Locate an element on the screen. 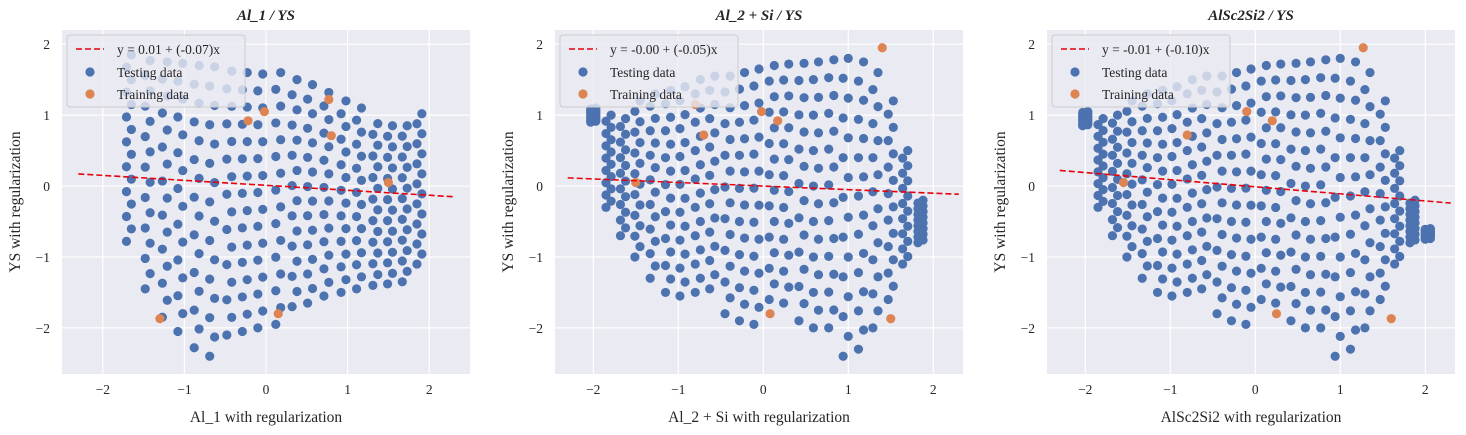 Image resolution: width=1466 pixels, height=435 pixels. legend-training-label: Training data is located at coordinates (646, 94).